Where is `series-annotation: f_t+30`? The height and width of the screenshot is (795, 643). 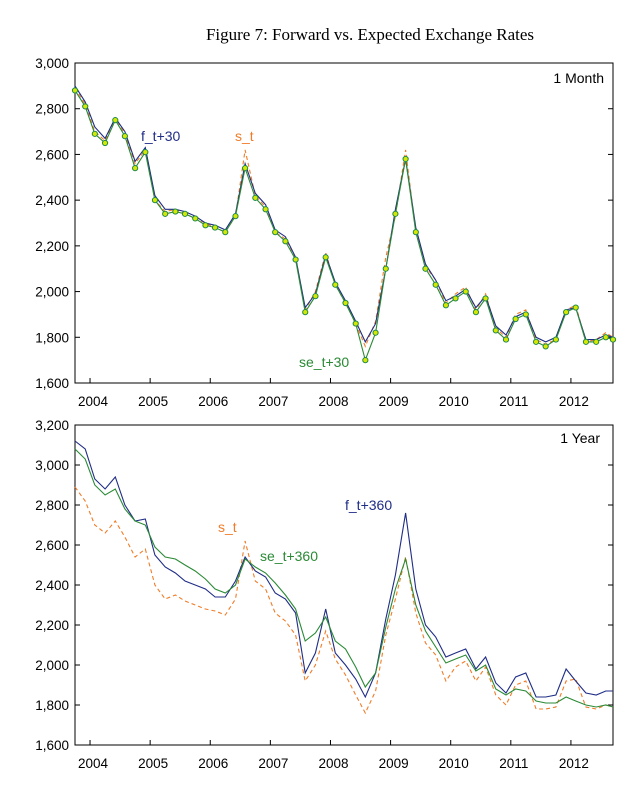 series-annotation: f_t+30 is located at coordinates (161, 136).